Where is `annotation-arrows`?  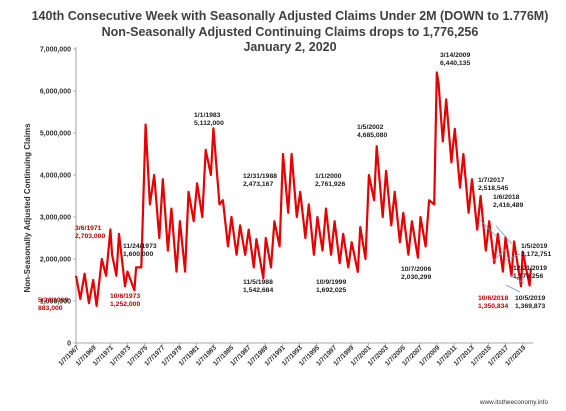 annotation-arrows is located at coordinates (502, 256).